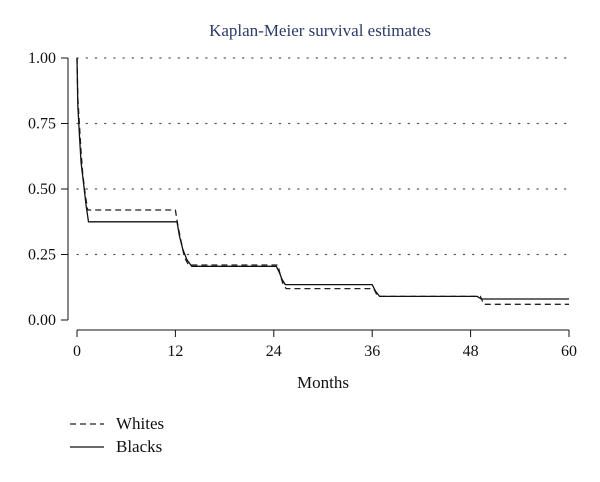 The height and width of the screenshot is (482, 600). What do you see at coordinates (323, 382) in the screenshot?
I see `x-axis-title: Months` at bounding box center [323, 382].